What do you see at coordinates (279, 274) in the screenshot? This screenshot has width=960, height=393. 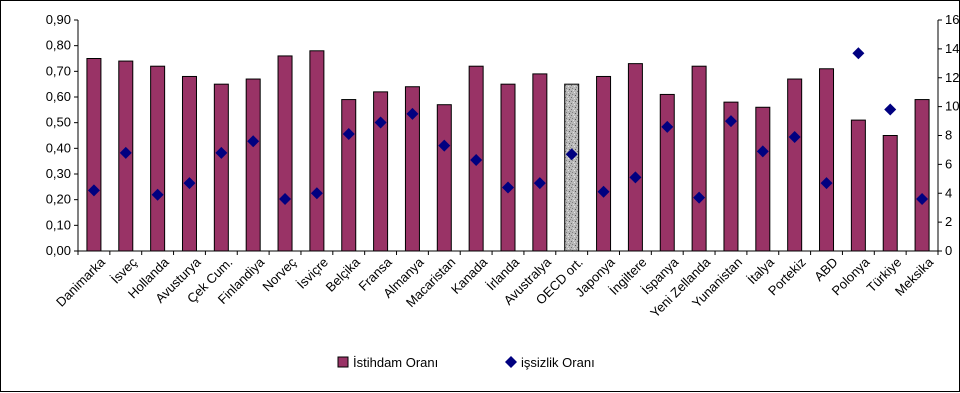 I see `x-tick-label: Norveç` at bounding box center [279, 274].